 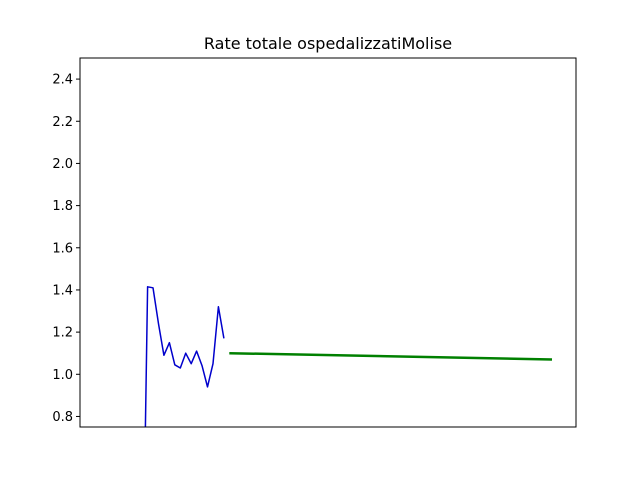 I want to click on y-tick-label: 2.0, so click(x=62, y=164).